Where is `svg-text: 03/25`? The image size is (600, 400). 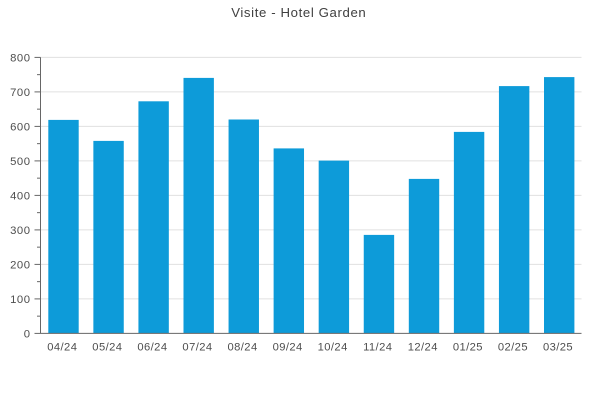
svg-text: 03/25 is located at coordinates (558, 348).